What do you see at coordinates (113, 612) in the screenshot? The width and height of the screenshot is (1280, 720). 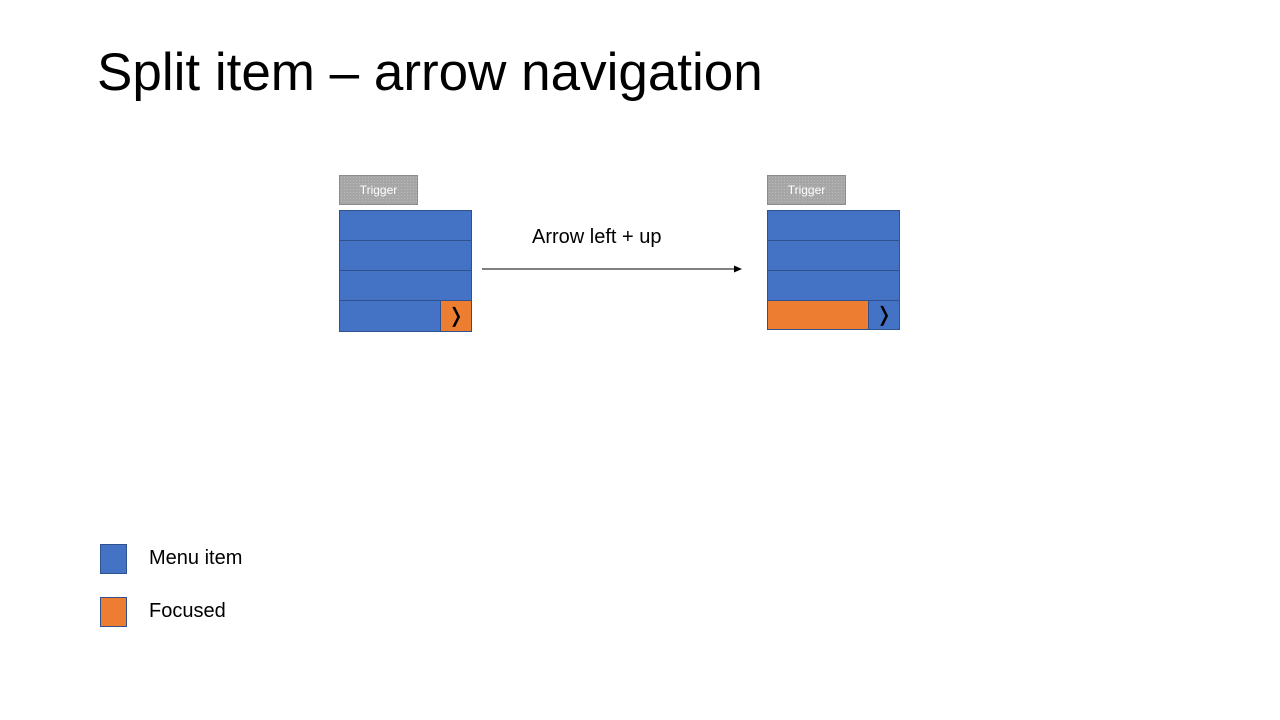 I see `legend-swatch-focused` at bounding box center [113, 612].